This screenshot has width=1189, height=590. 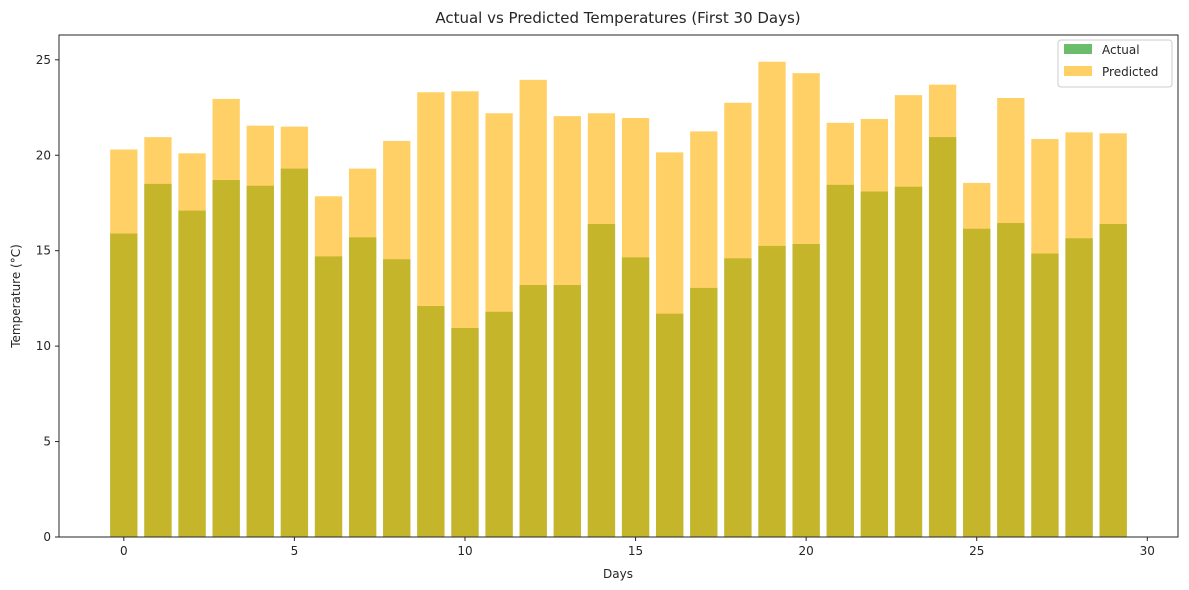 I want to click on x-axis-ticks: 0 5 10 15 20 25 30, so click(x=637, y=547).